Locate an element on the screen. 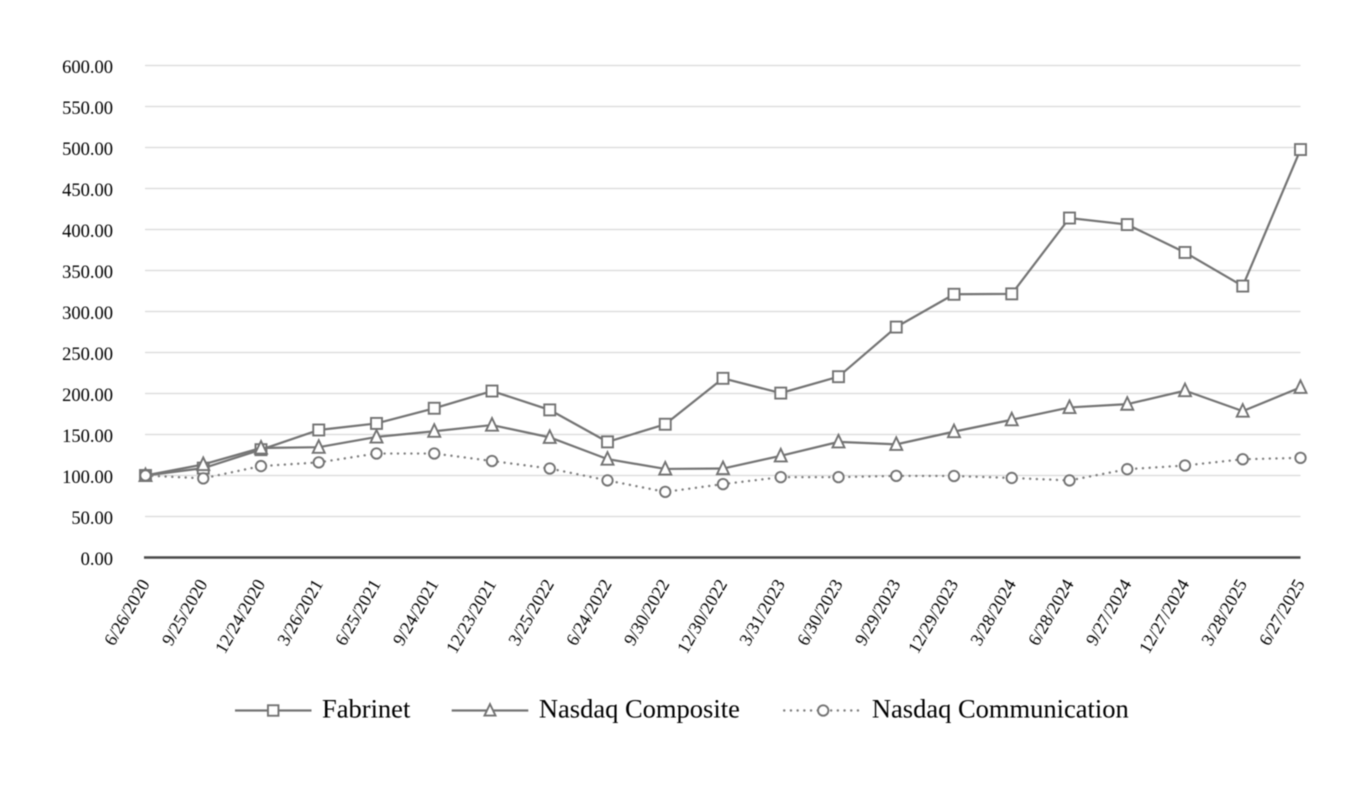 This screenshot has height=805, width=1364. svg-text: 400.00 is located at coordinates (87, 232).